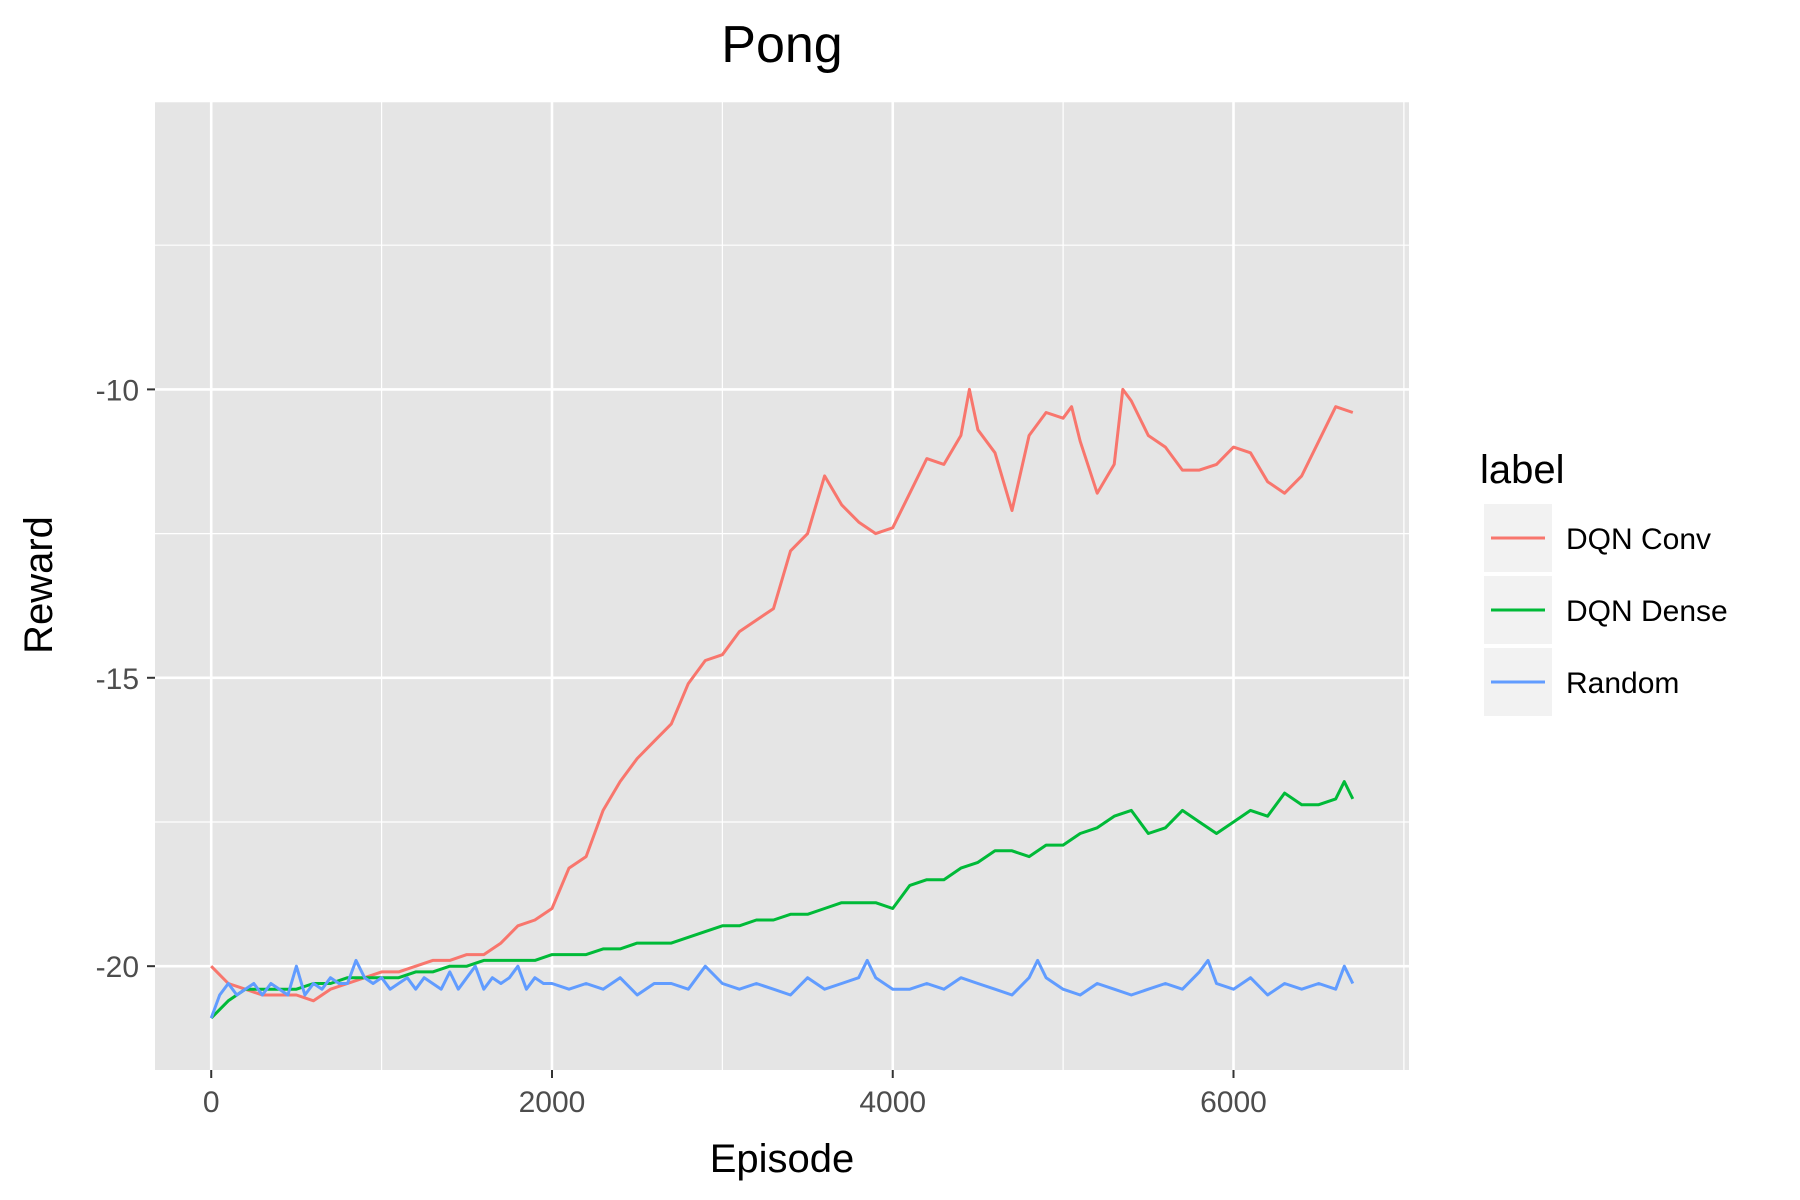 This screenshot has height=1200, width=1800. Describe the element at coordinates (117, 967) in the screenshot. I see `y-tick-label: -20` at that location.